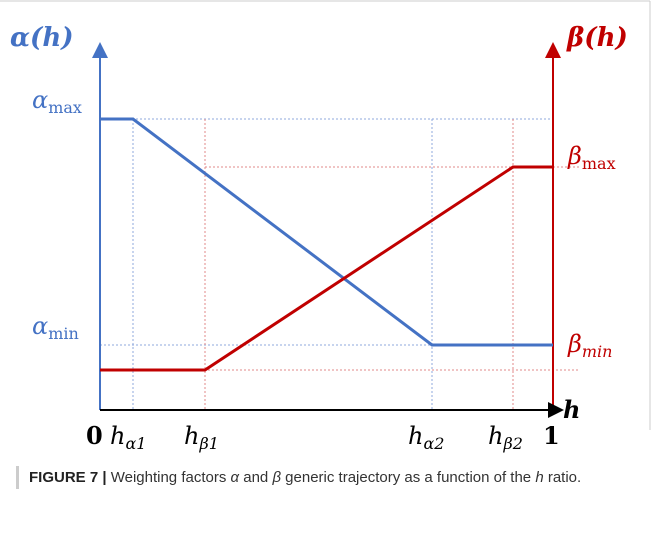 The width and height of the screenshot is (651, 550). I want to click on x-tick: hβ2, so click(505, 437).